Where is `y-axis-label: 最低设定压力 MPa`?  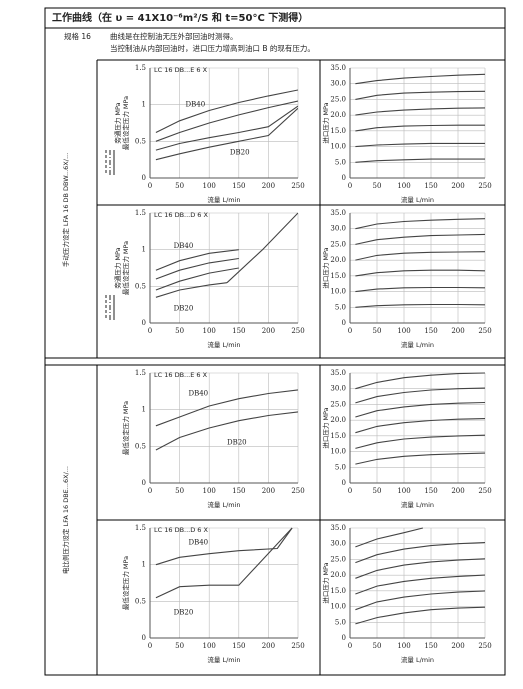 y-axis-label: 最低设定压力 MPa is located at coordinates (125, 583).